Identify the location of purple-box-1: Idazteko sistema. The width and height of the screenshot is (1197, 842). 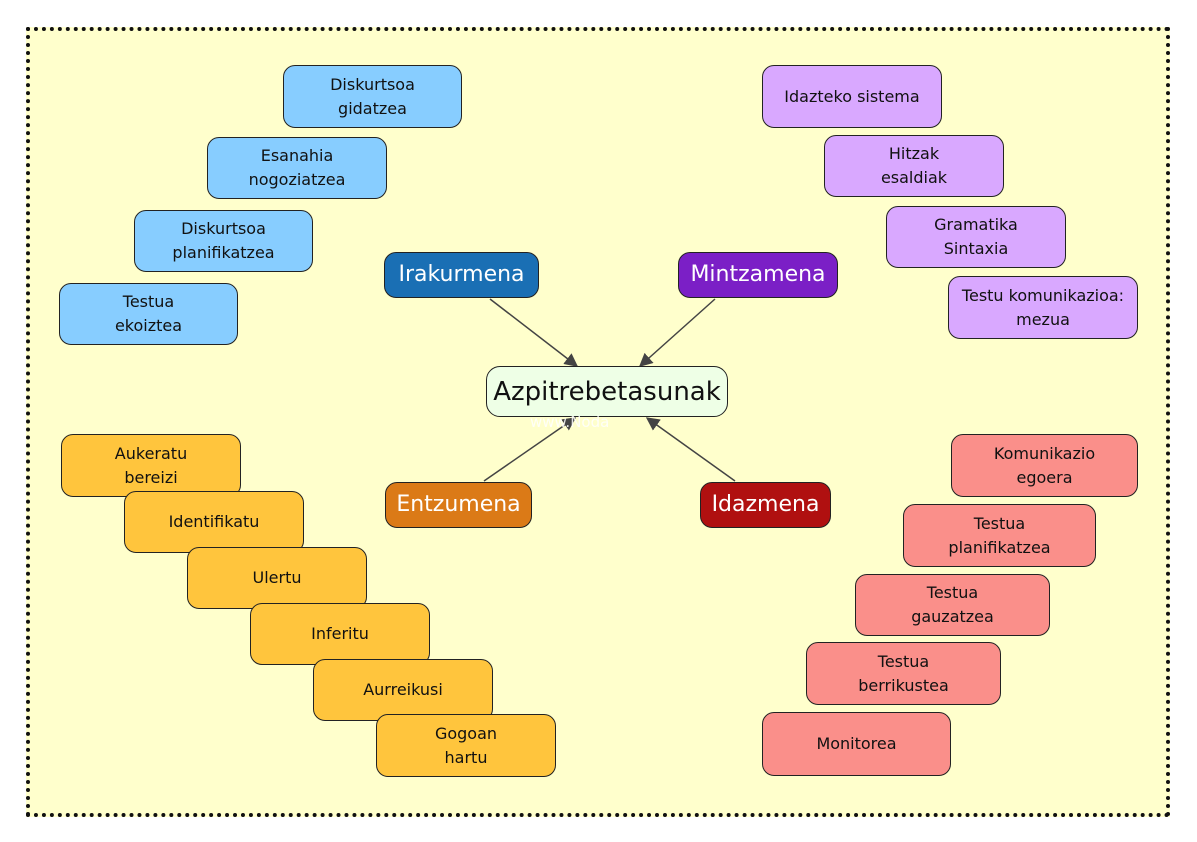
(852, 96).